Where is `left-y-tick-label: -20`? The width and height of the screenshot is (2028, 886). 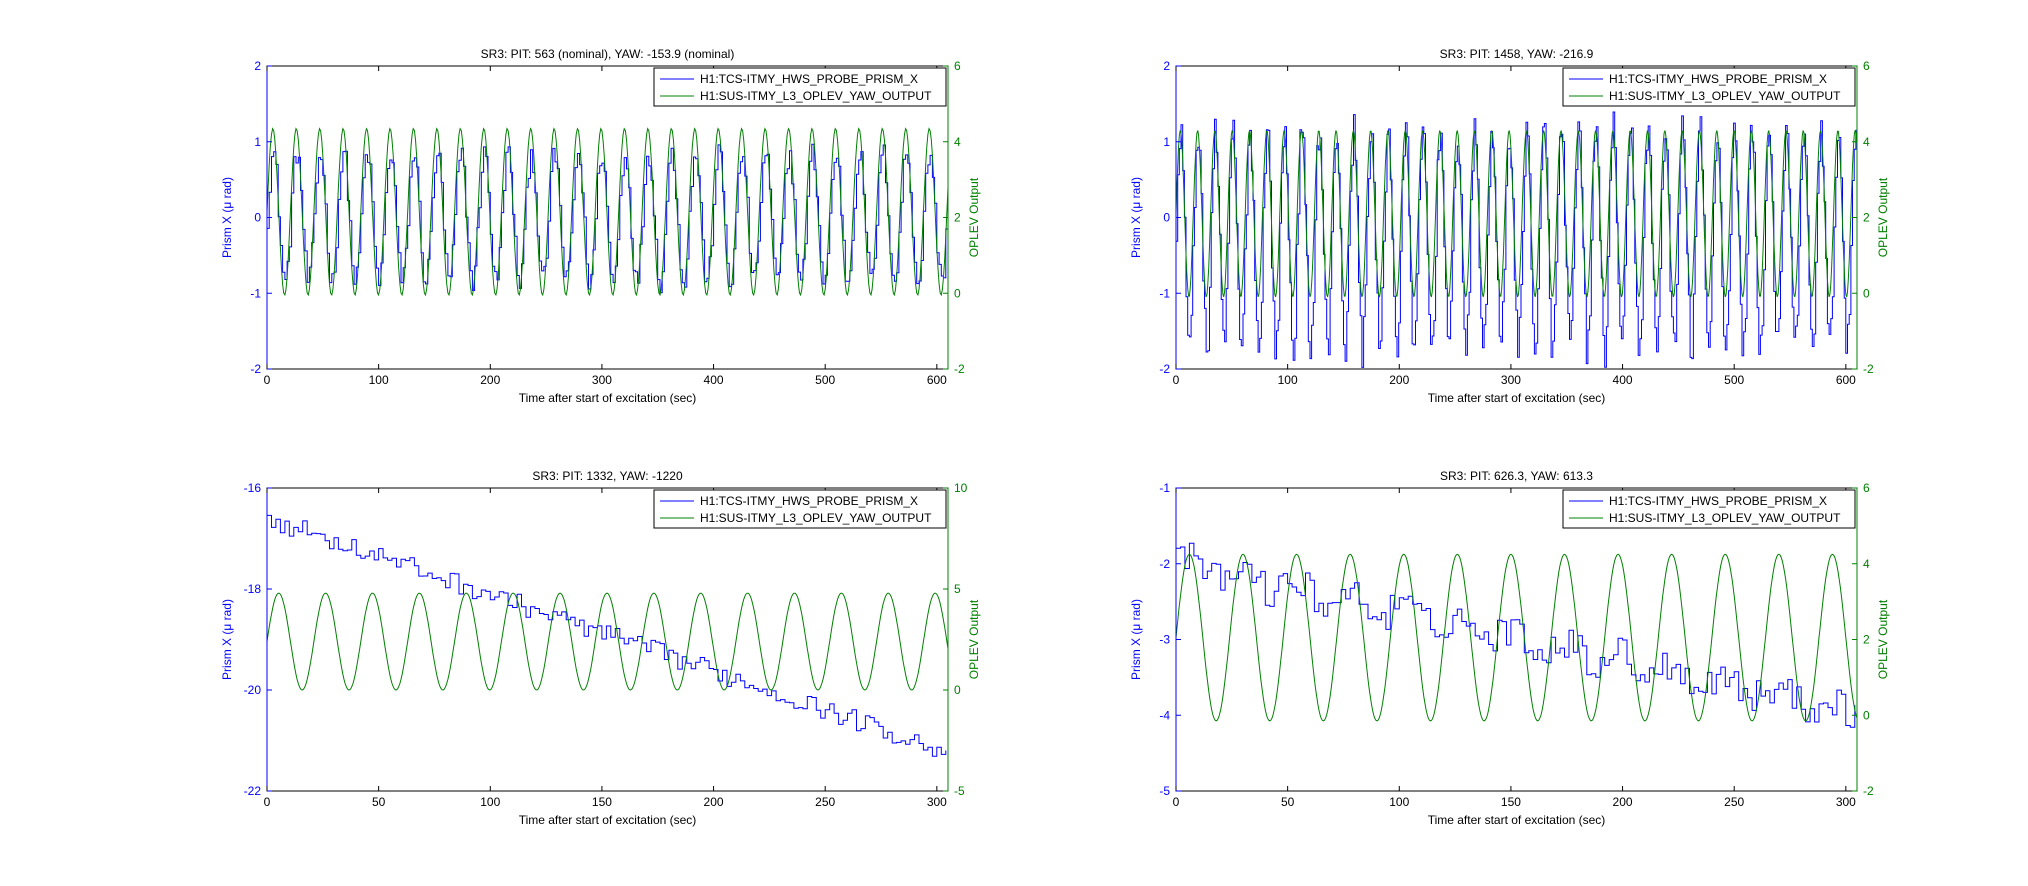
left-y-tick-label: -20 is located at coordinates (253, 690).